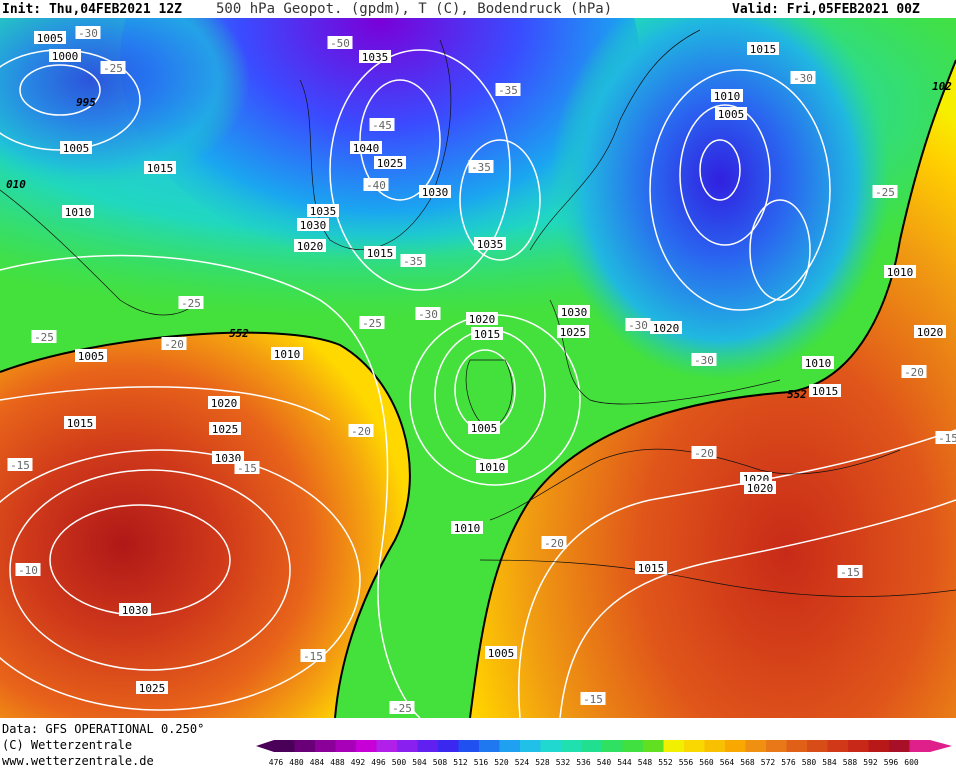 This screenshot has width=956, height=772. I want to click on map-label: 1040, so click(366, 148).